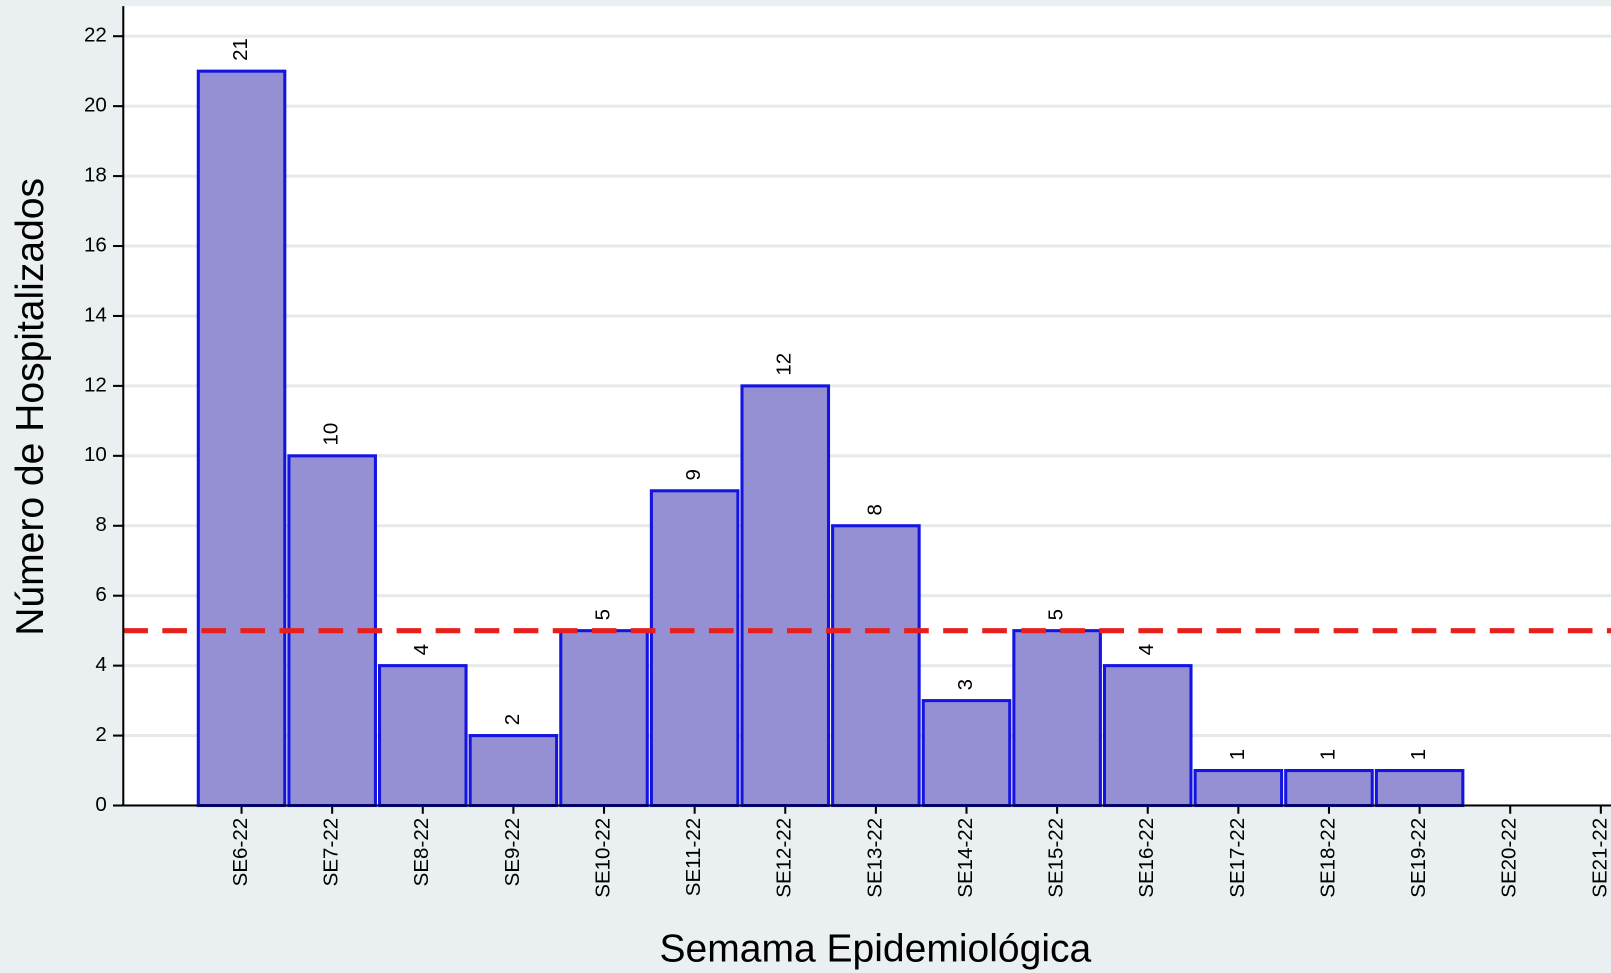  Describe the element at coordinates (965, 684) in the screenshot. I see `value-label: 3` at that location.